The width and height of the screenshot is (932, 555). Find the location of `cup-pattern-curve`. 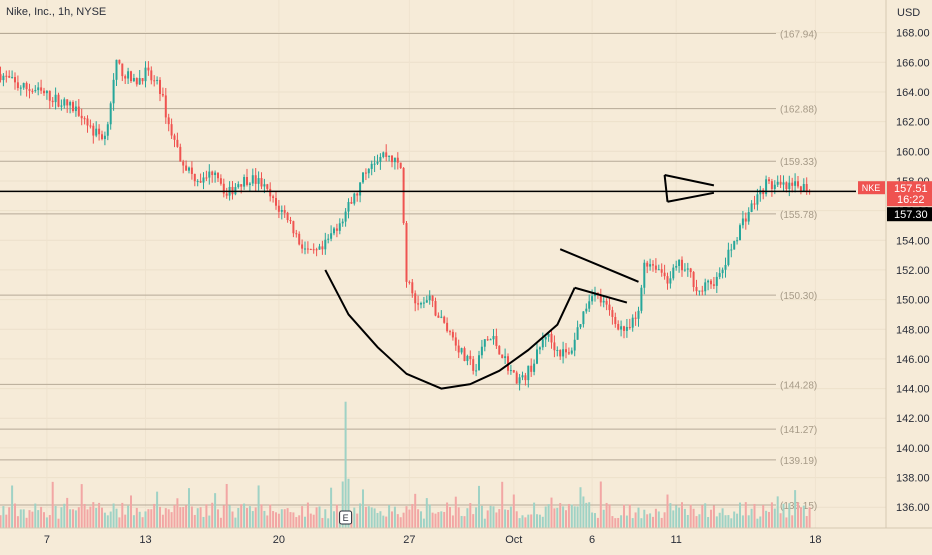

cup-pattern-curve is located at coordinates (450, 329).